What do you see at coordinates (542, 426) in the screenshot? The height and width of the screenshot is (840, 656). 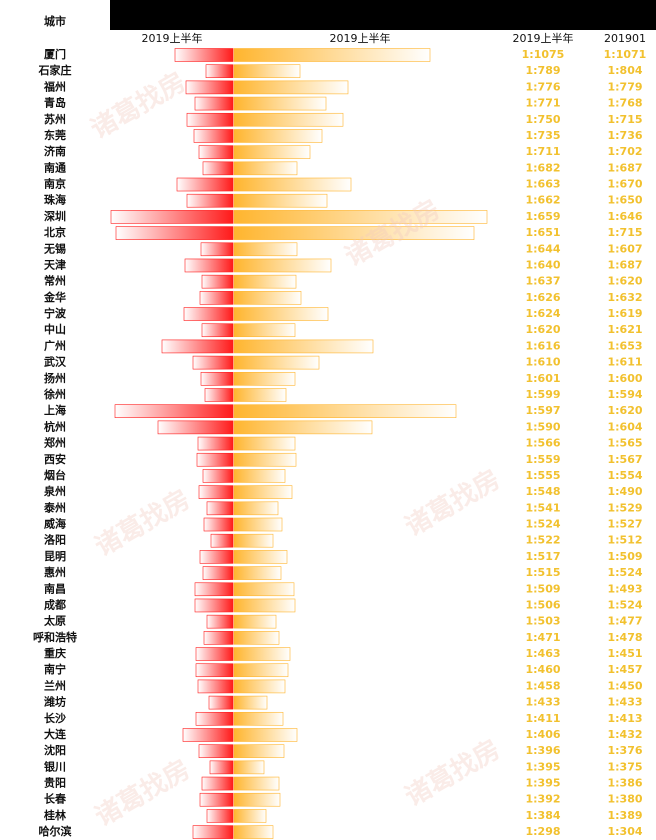 I see `ratio-label: 1:590` at bounding box center [542, 426].